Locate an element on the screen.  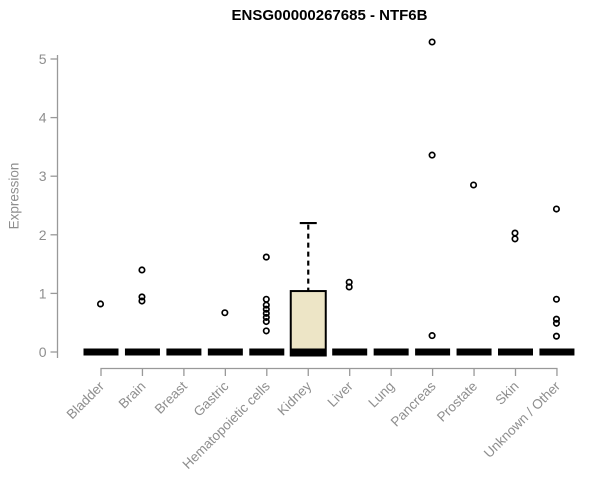
category-label: Gastric is located at coordinates (211, 398).